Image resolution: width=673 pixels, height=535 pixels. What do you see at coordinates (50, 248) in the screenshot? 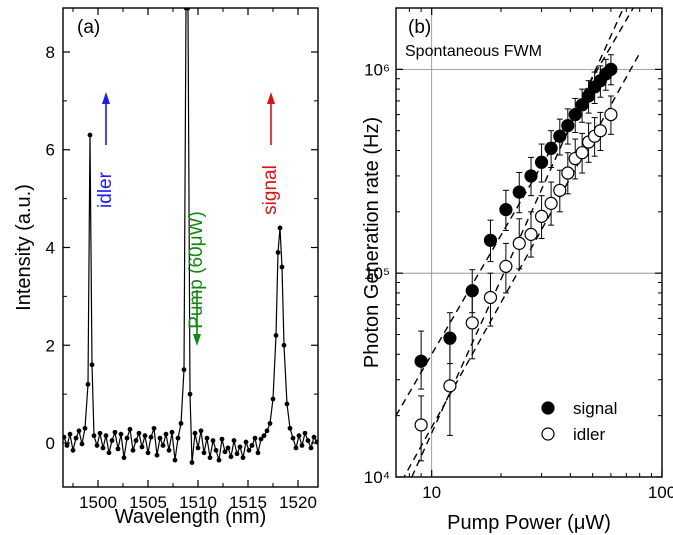
I see `y-tick-label-a: 4` at bounding box center [50, 248].